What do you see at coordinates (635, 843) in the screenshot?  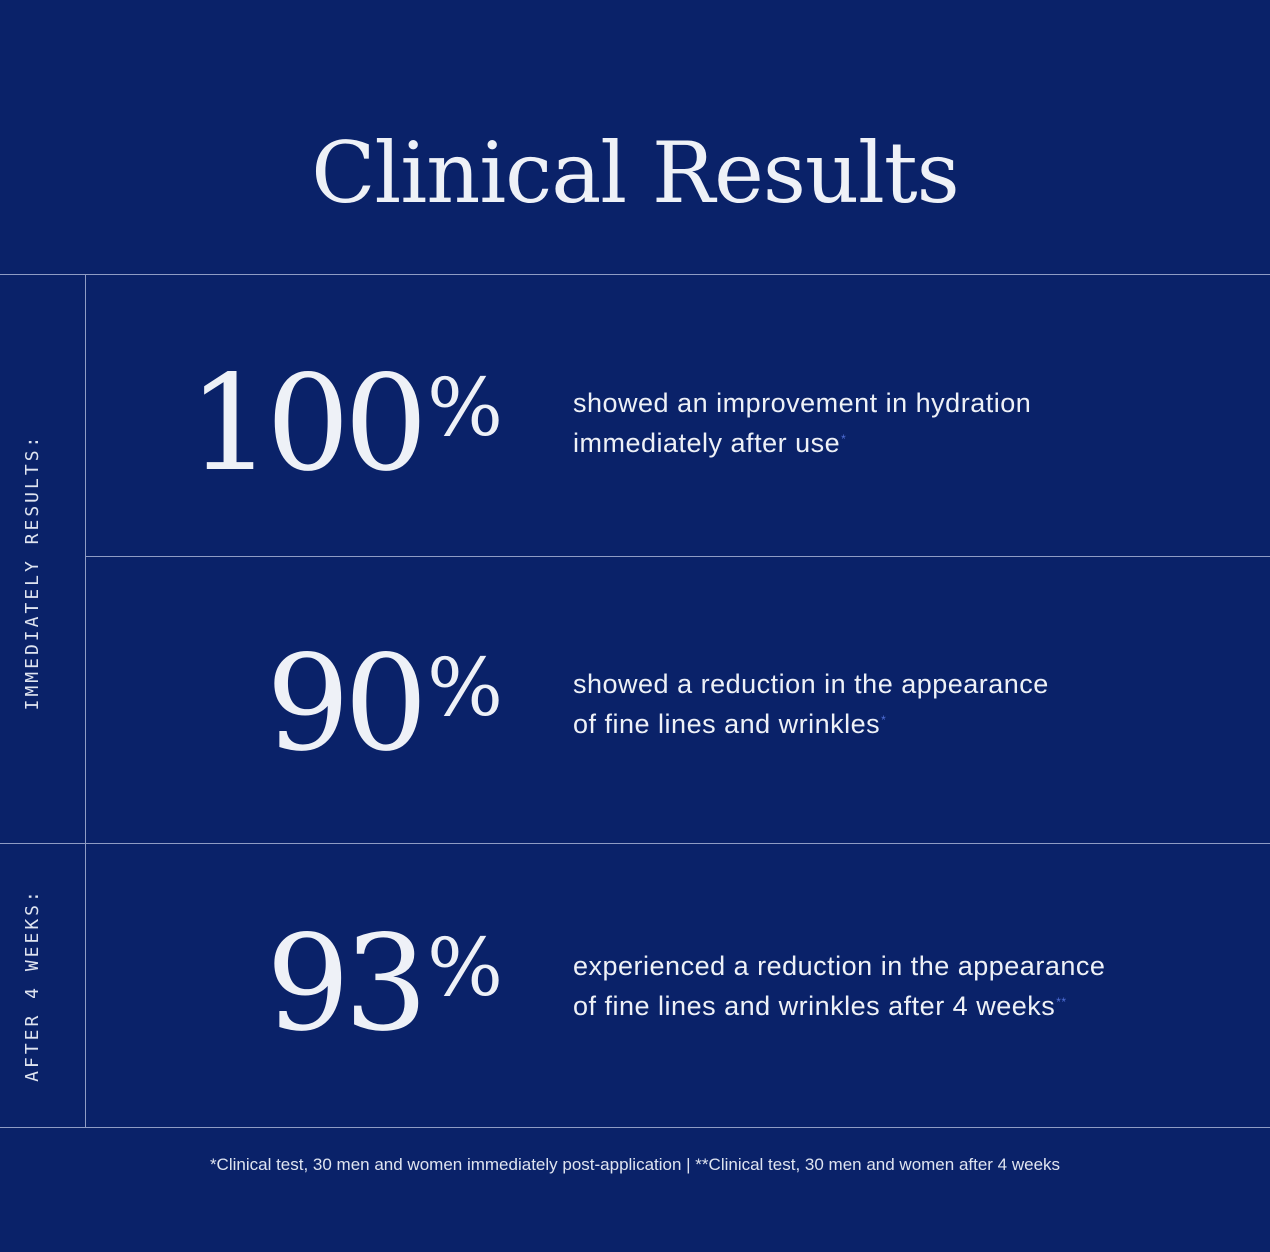 I see `divider-section` at bounding box center [635, 843].